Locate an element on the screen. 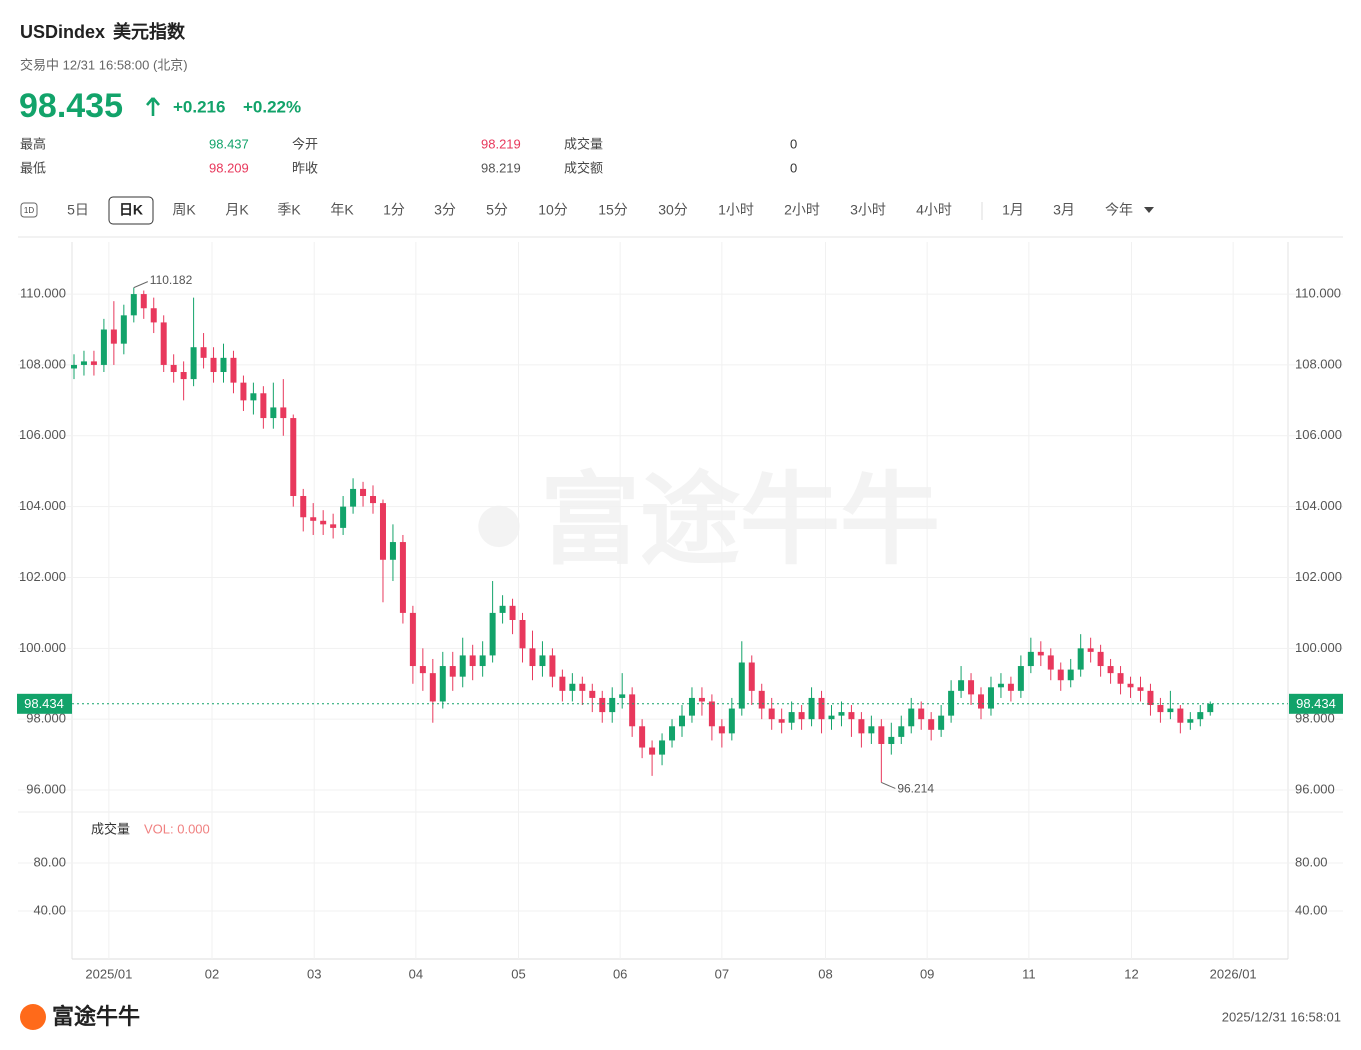  max-label: 110.182 is located at coordinates (171, 280).